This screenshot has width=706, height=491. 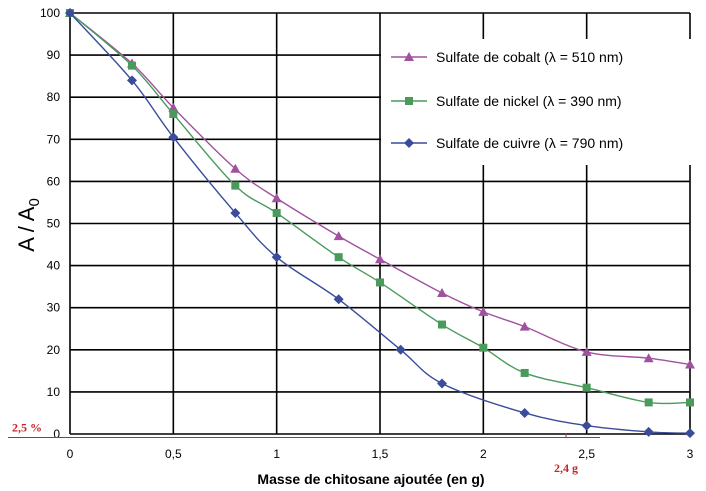 What do you see at coordinates (54, 97) in the screenshot?
I see `y-tick-label: 80` at bounding box center [54, 97].